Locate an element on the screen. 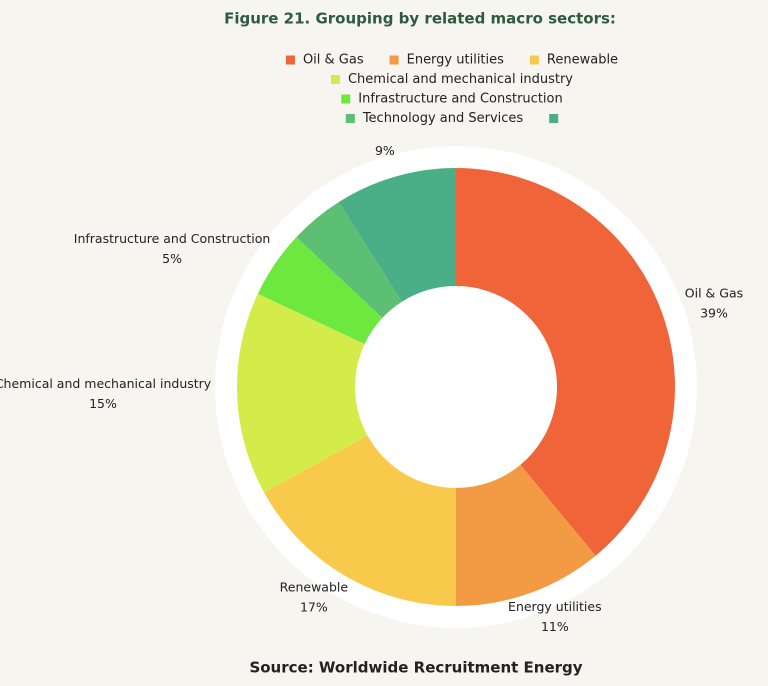 This screenshot has height=686, width=768. legend-label: Infrastructure and Construction is located at coordinates (460, 99).